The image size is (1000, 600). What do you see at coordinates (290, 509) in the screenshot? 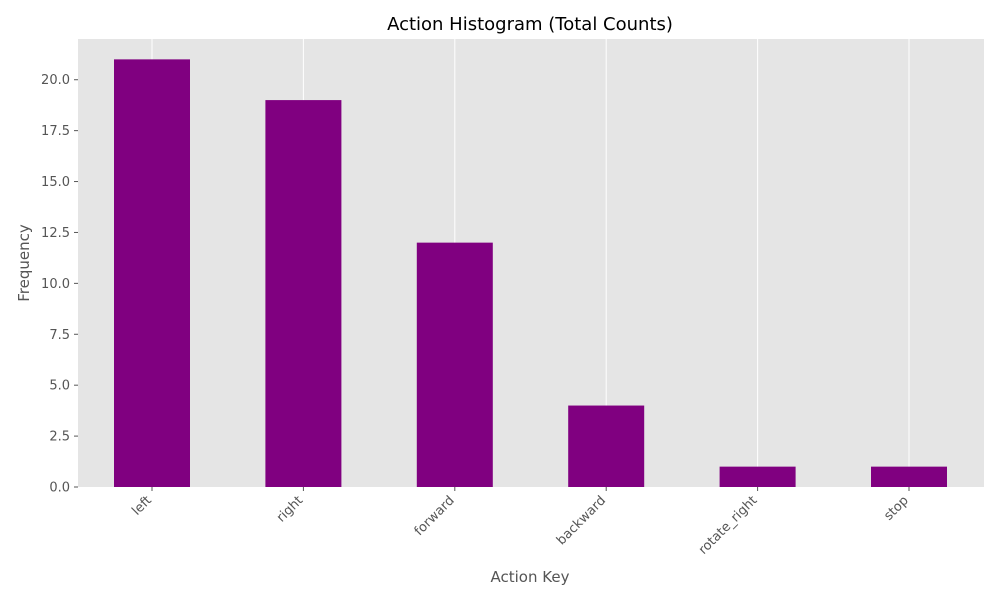
I see `x-tick-label: right` at bounding box center [290, 509].